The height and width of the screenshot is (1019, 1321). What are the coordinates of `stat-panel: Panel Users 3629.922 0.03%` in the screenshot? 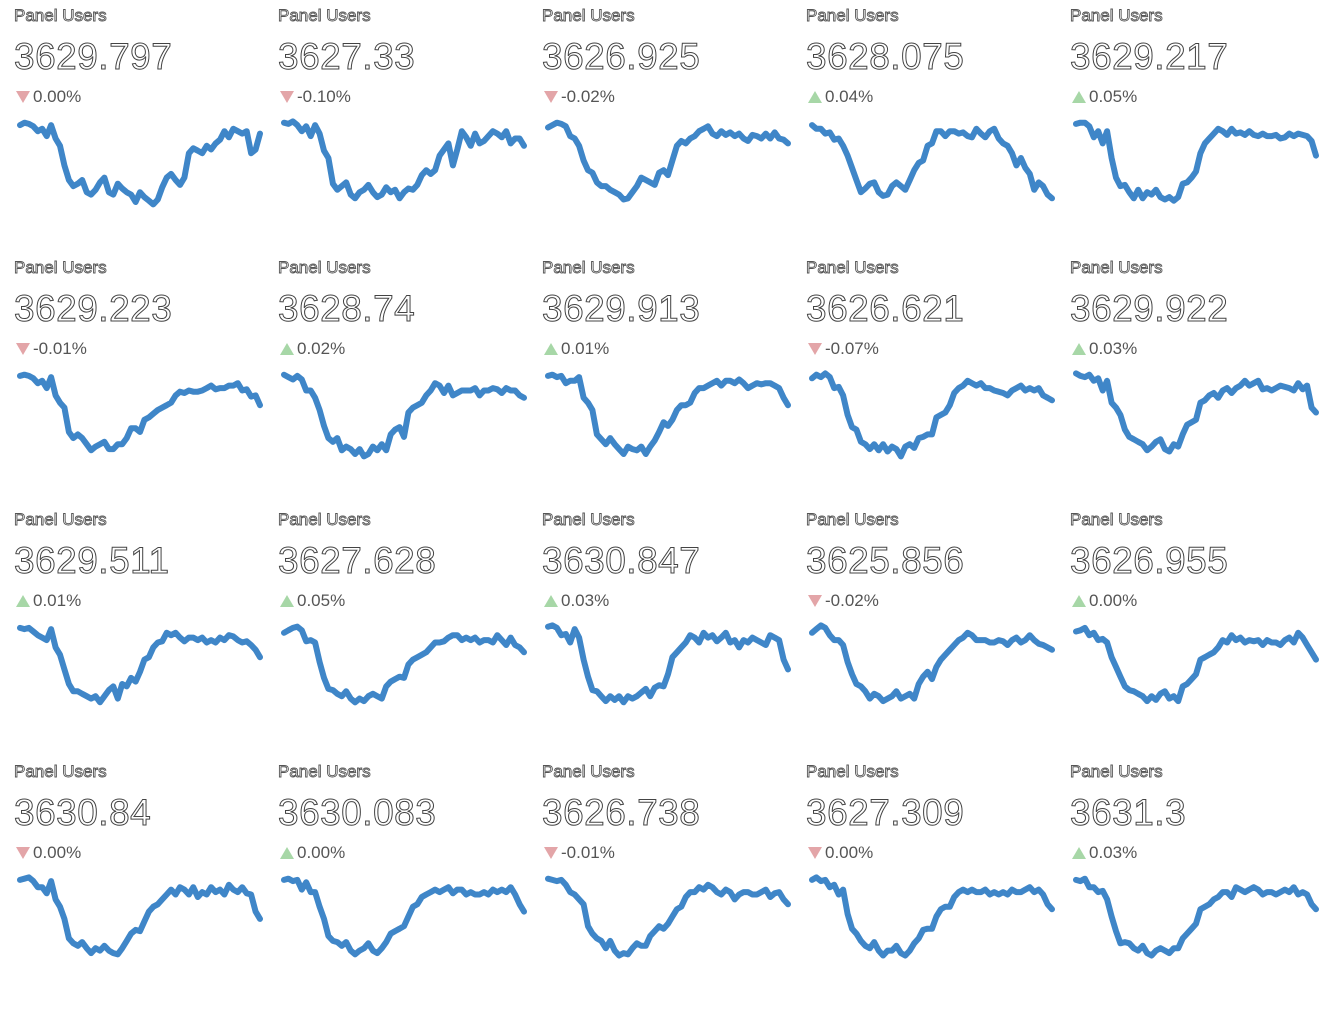 It's located at (1195, 383).